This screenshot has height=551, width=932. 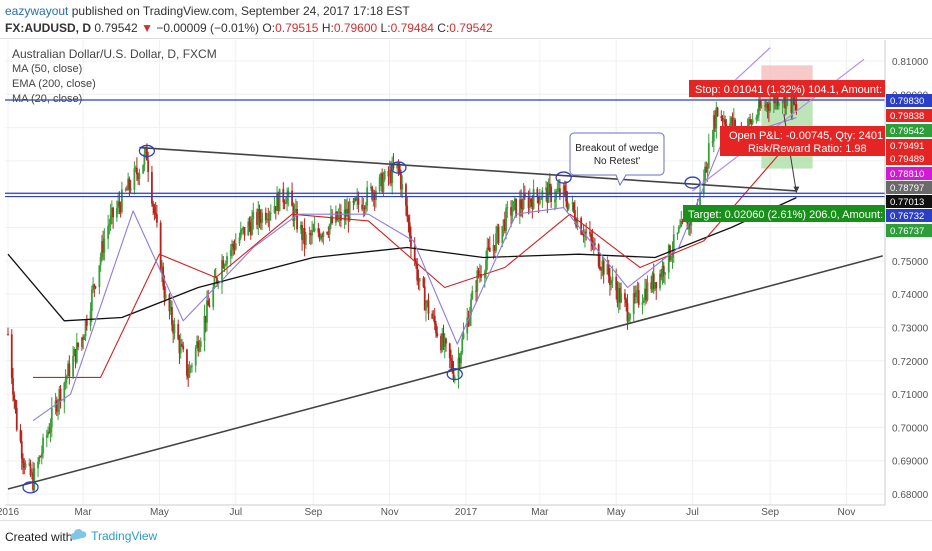 What do you see at coordinates (113, 536) in the screenshot?
I see `tradingview-brand: TradingView` at bounding box center [113, 536].